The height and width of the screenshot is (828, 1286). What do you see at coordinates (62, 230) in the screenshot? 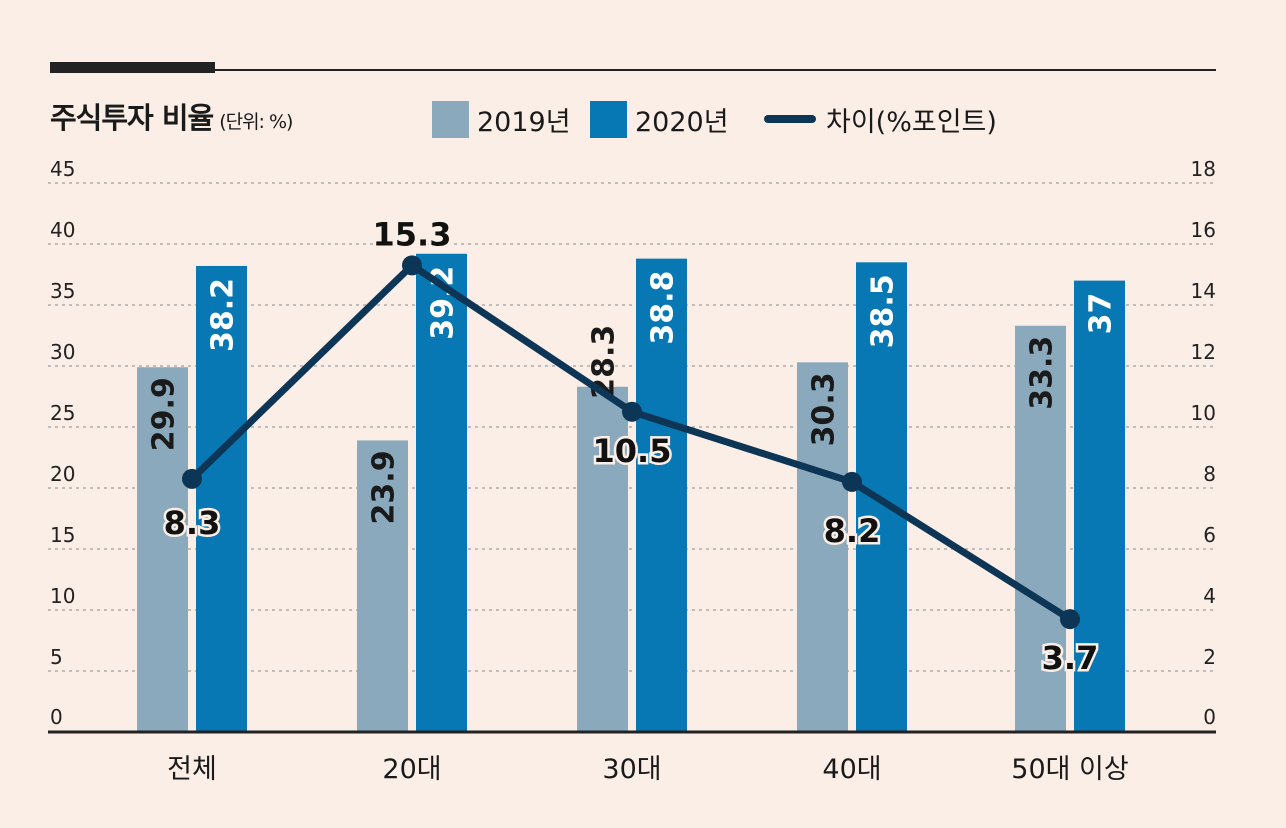
I see `y-left-tick-label: 40` at bounding box center [62, 230].